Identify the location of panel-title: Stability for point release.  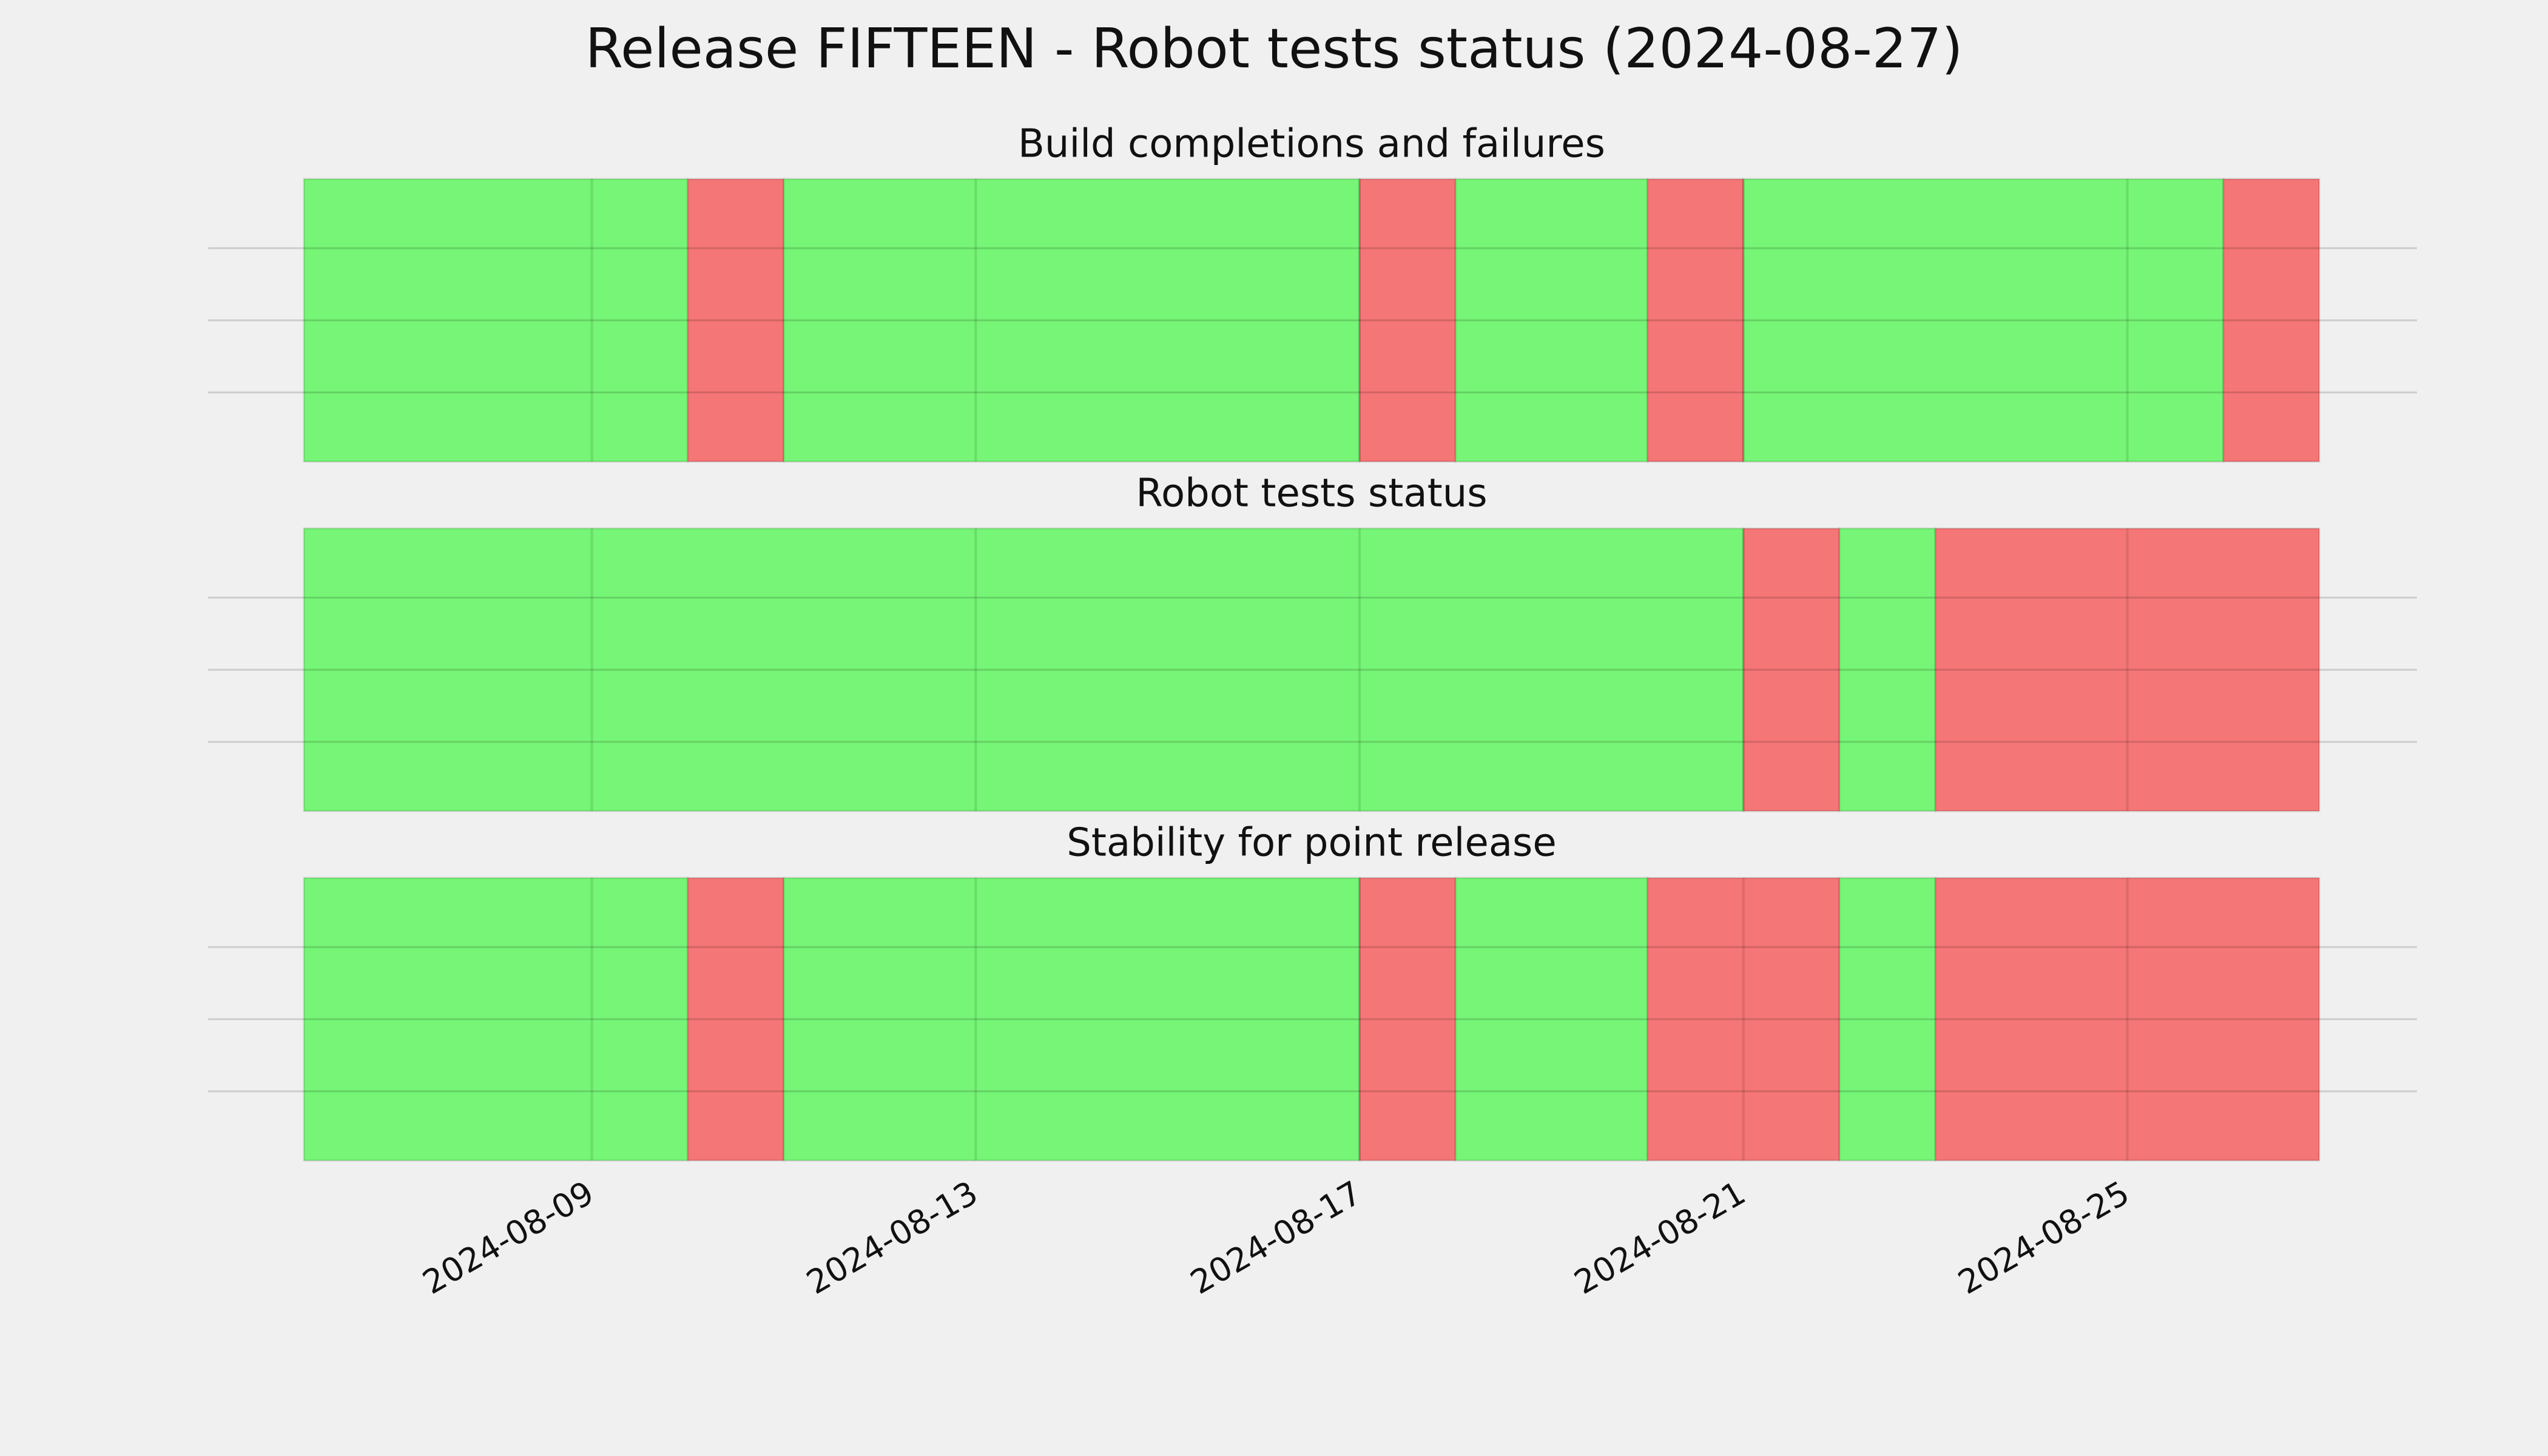
(1312, 843).